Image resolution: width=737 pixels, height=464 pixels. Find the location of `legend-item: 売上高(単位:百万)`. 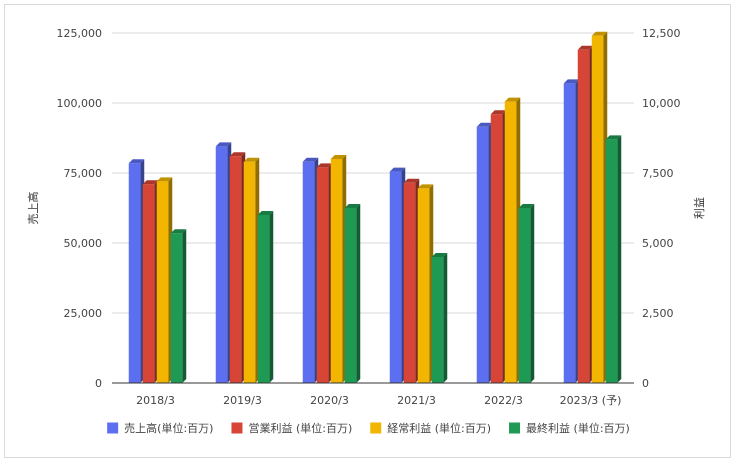

legend-item: 売上高(単位:百万) is located at coordinates (160, 428).